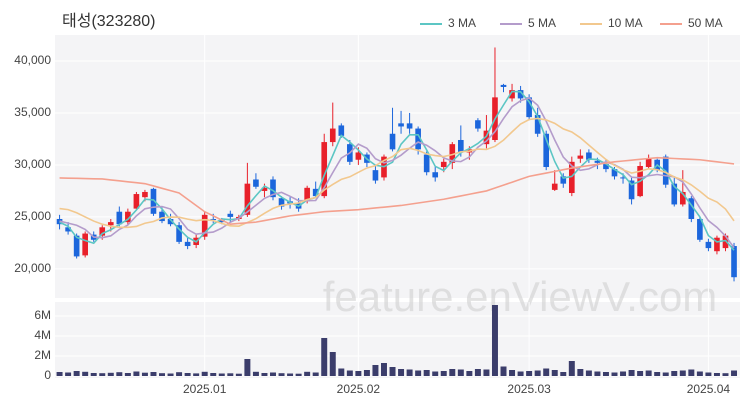  Describe the element at coordinates (42, 315) in the screenshot. I see `y-tick-label: 6M` at that location.